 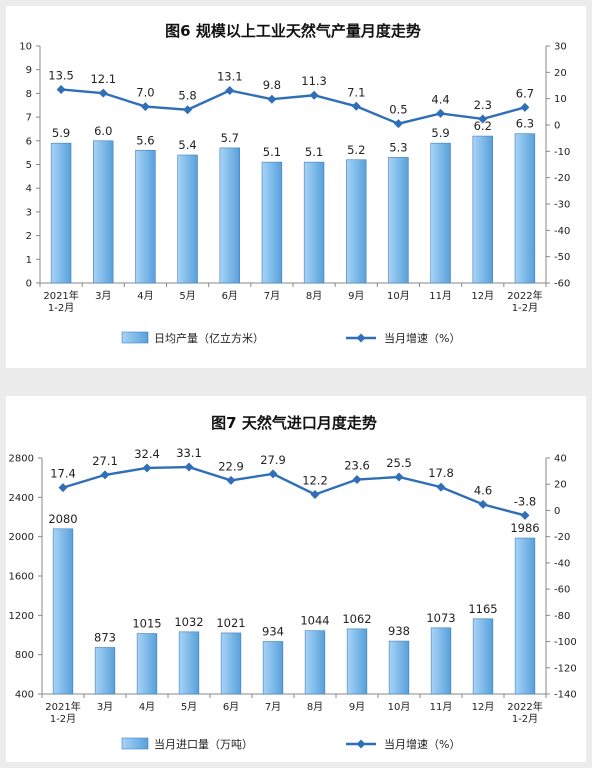 I want to click on bar-value-label: 1021, so click(x=230, y=623).